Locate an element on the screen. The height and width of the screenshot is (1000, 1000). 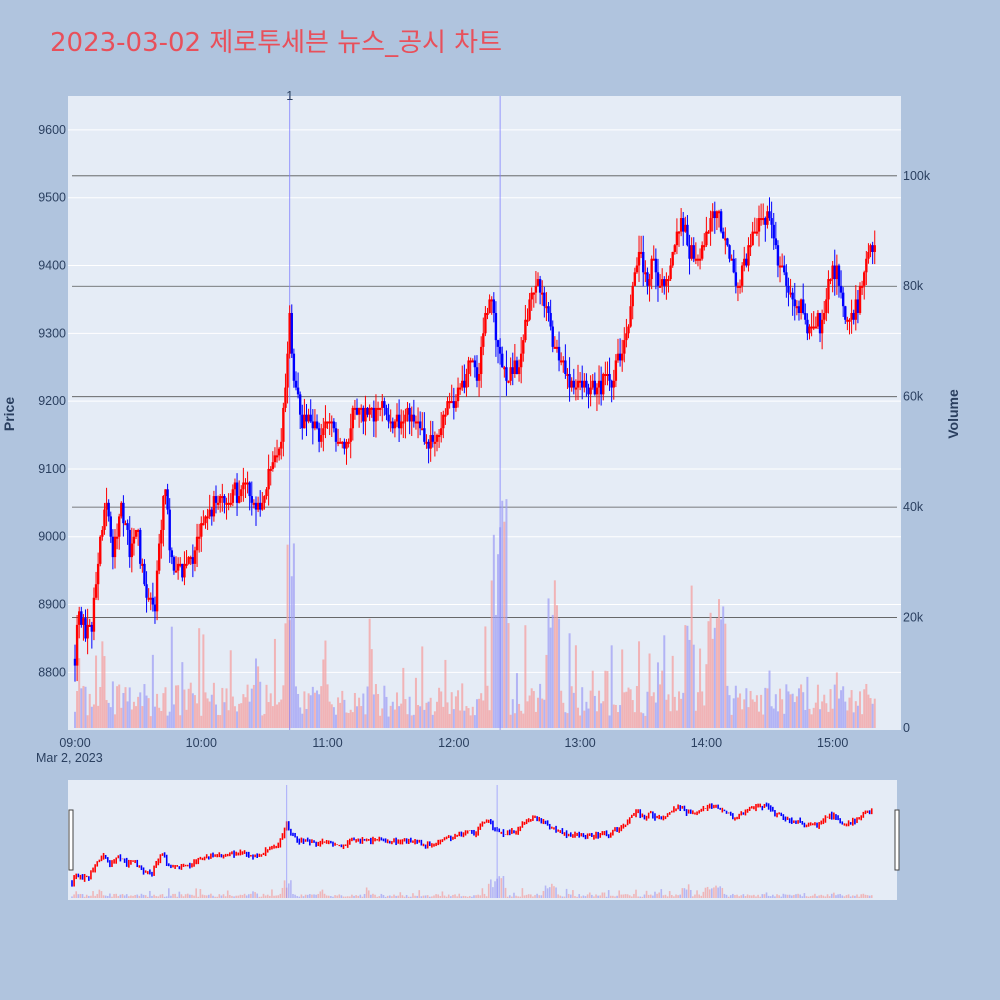
range-slider-background is located at coordinates (482, 840).